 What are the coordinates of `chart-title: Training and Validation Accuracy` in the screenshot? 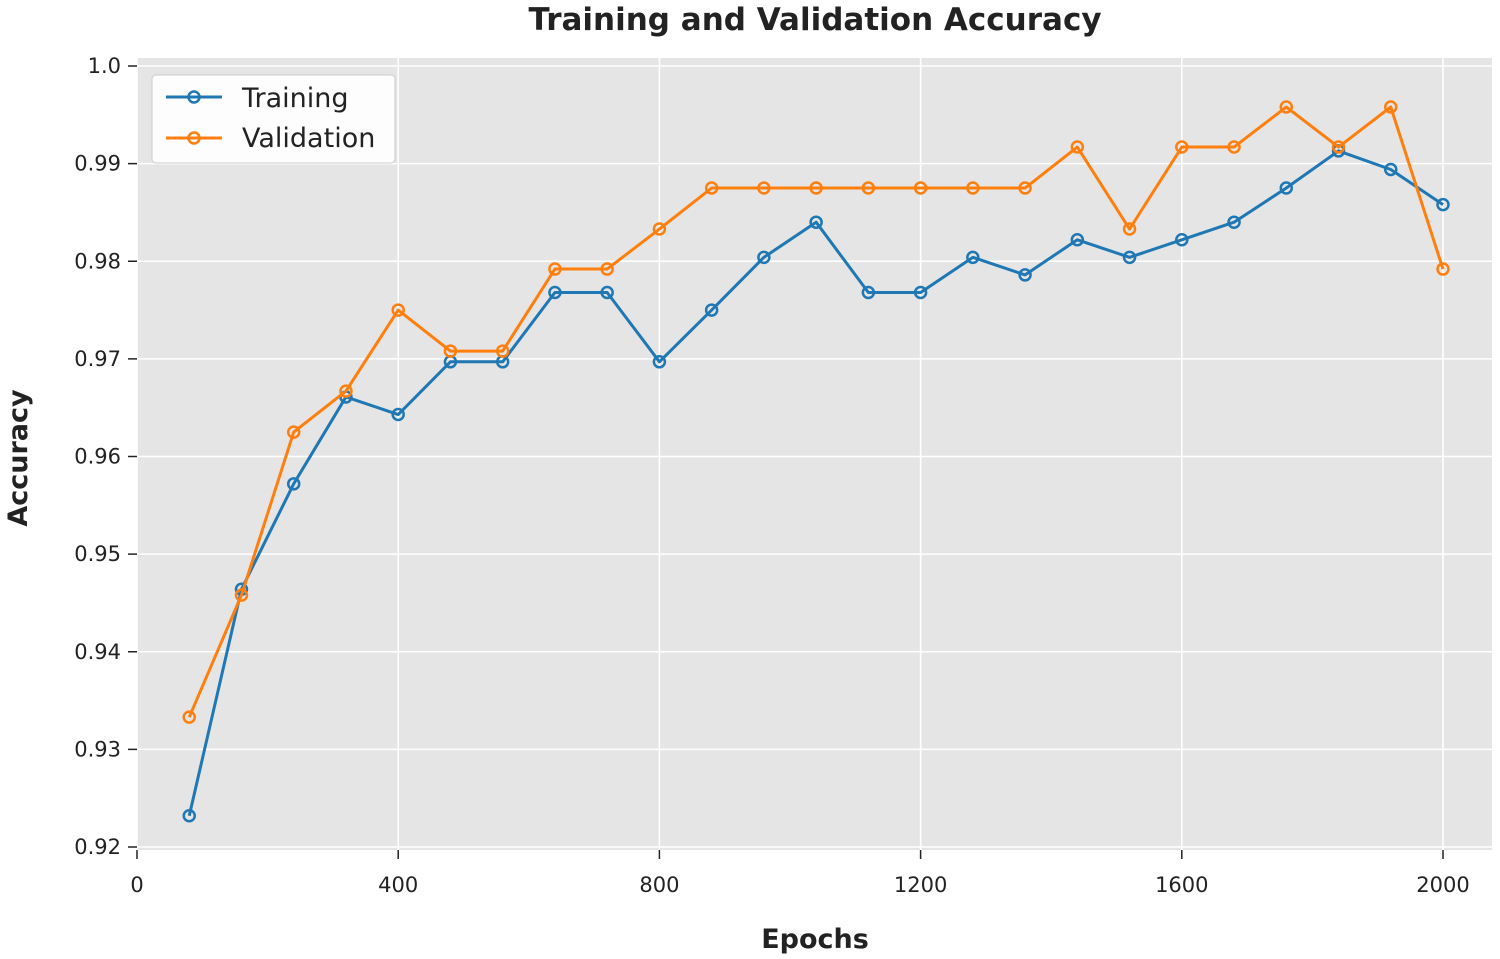 It's located at (814, 20).